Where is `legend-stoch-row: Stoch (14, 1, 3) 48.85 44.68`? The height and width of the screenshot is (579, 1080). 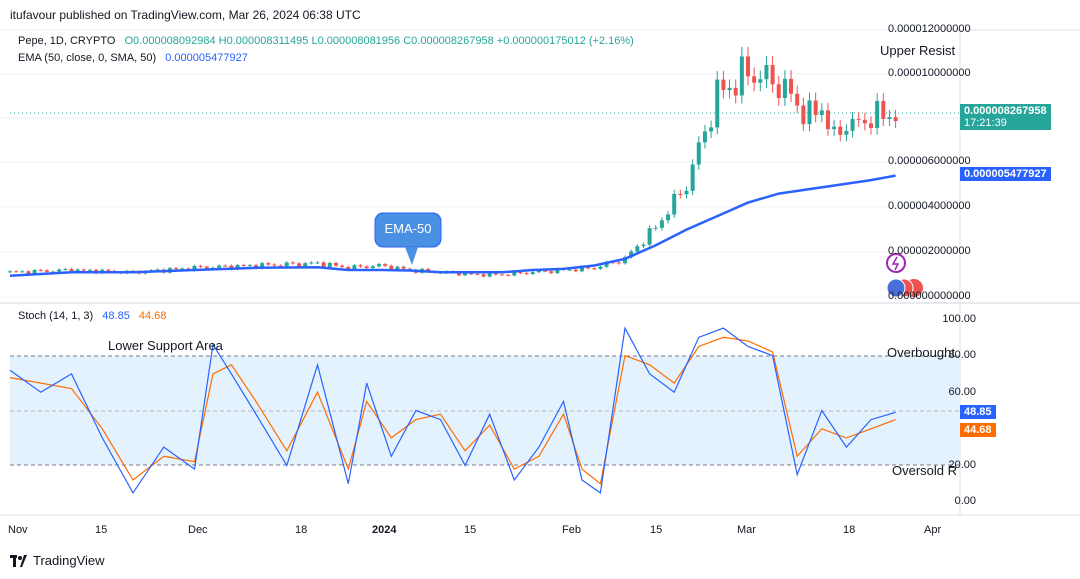 legend-stoch-row: Stoch (14, 1, 3) 48.85 44.68 is located at coordinates (92, 316).